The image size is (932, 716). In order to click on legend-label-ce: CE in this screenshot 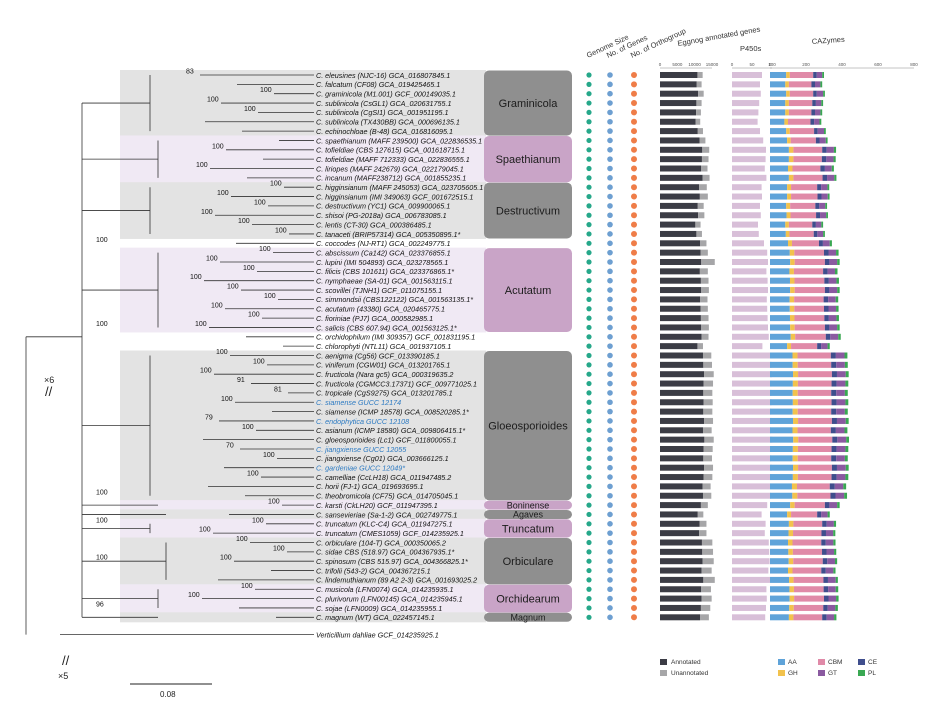, I will do `click(873, 662)`.